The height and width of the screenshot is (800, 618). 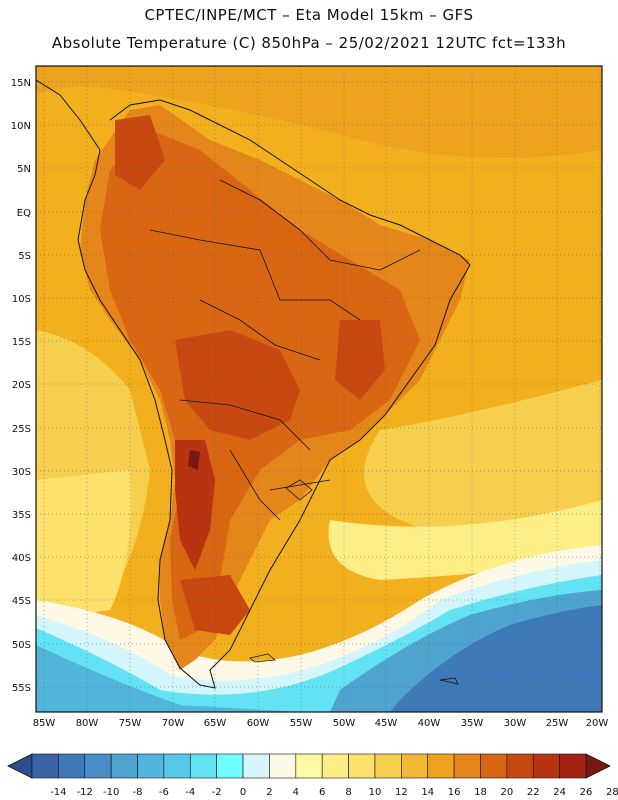 What do you see at coordinates (21, 688) in the screenshot?
I see `lat-label: 55S` at bounding box center [21, 688].